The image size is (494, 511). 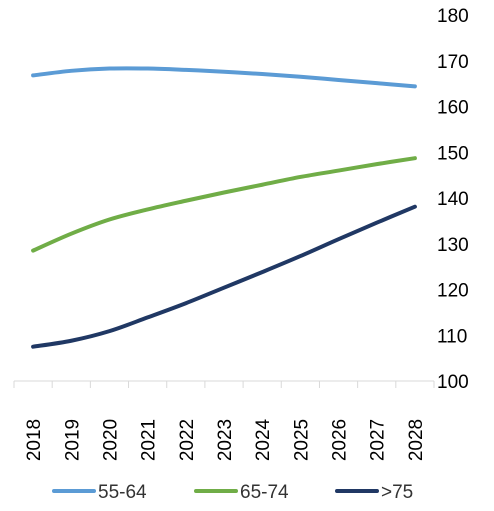 What do you see at coordinates (264, 492) in the screenshot?
I see `legend-label: 65-74` at bounding box center [264, 492].